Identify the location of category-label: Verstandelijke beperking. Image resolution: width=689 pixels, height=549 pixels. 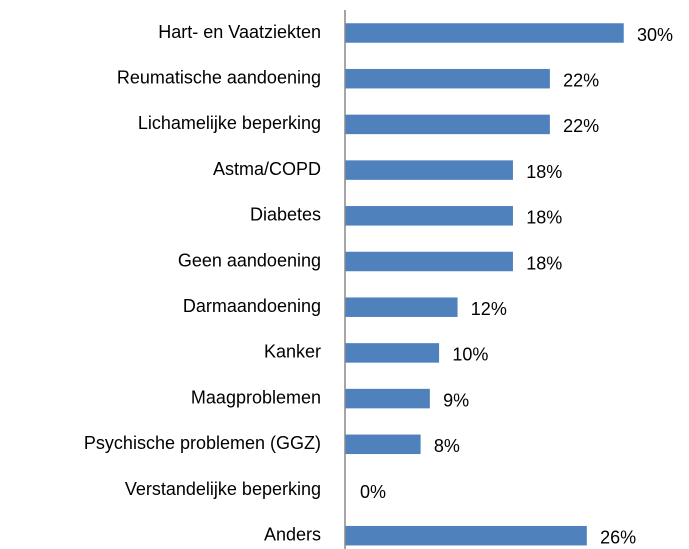
(223, 489).